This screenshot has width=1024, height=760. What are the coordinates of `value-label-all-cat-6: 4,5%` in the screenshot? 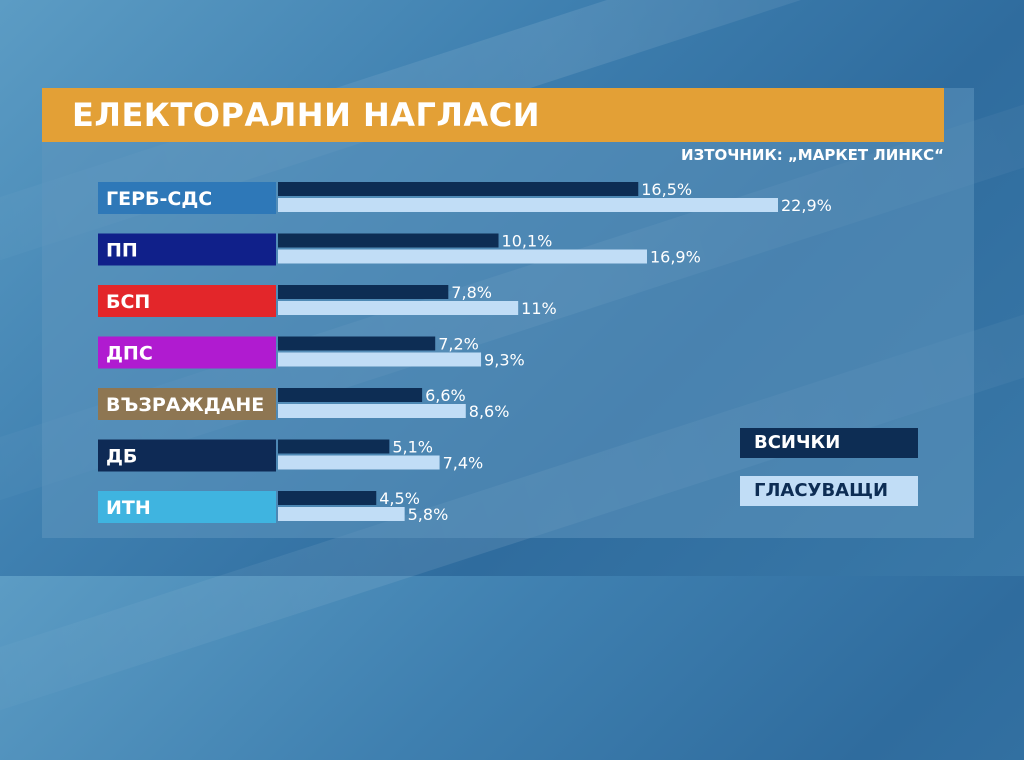 It's located at (399, 498).